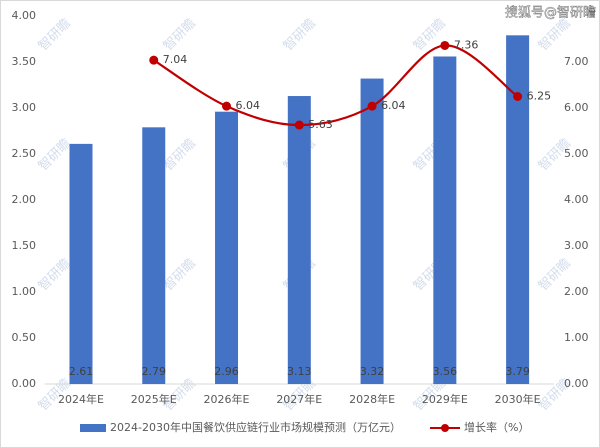 The height and width of the screenshot is (448, 600). I want to click on x-tick-label: 2025年E, so click(154, 399).